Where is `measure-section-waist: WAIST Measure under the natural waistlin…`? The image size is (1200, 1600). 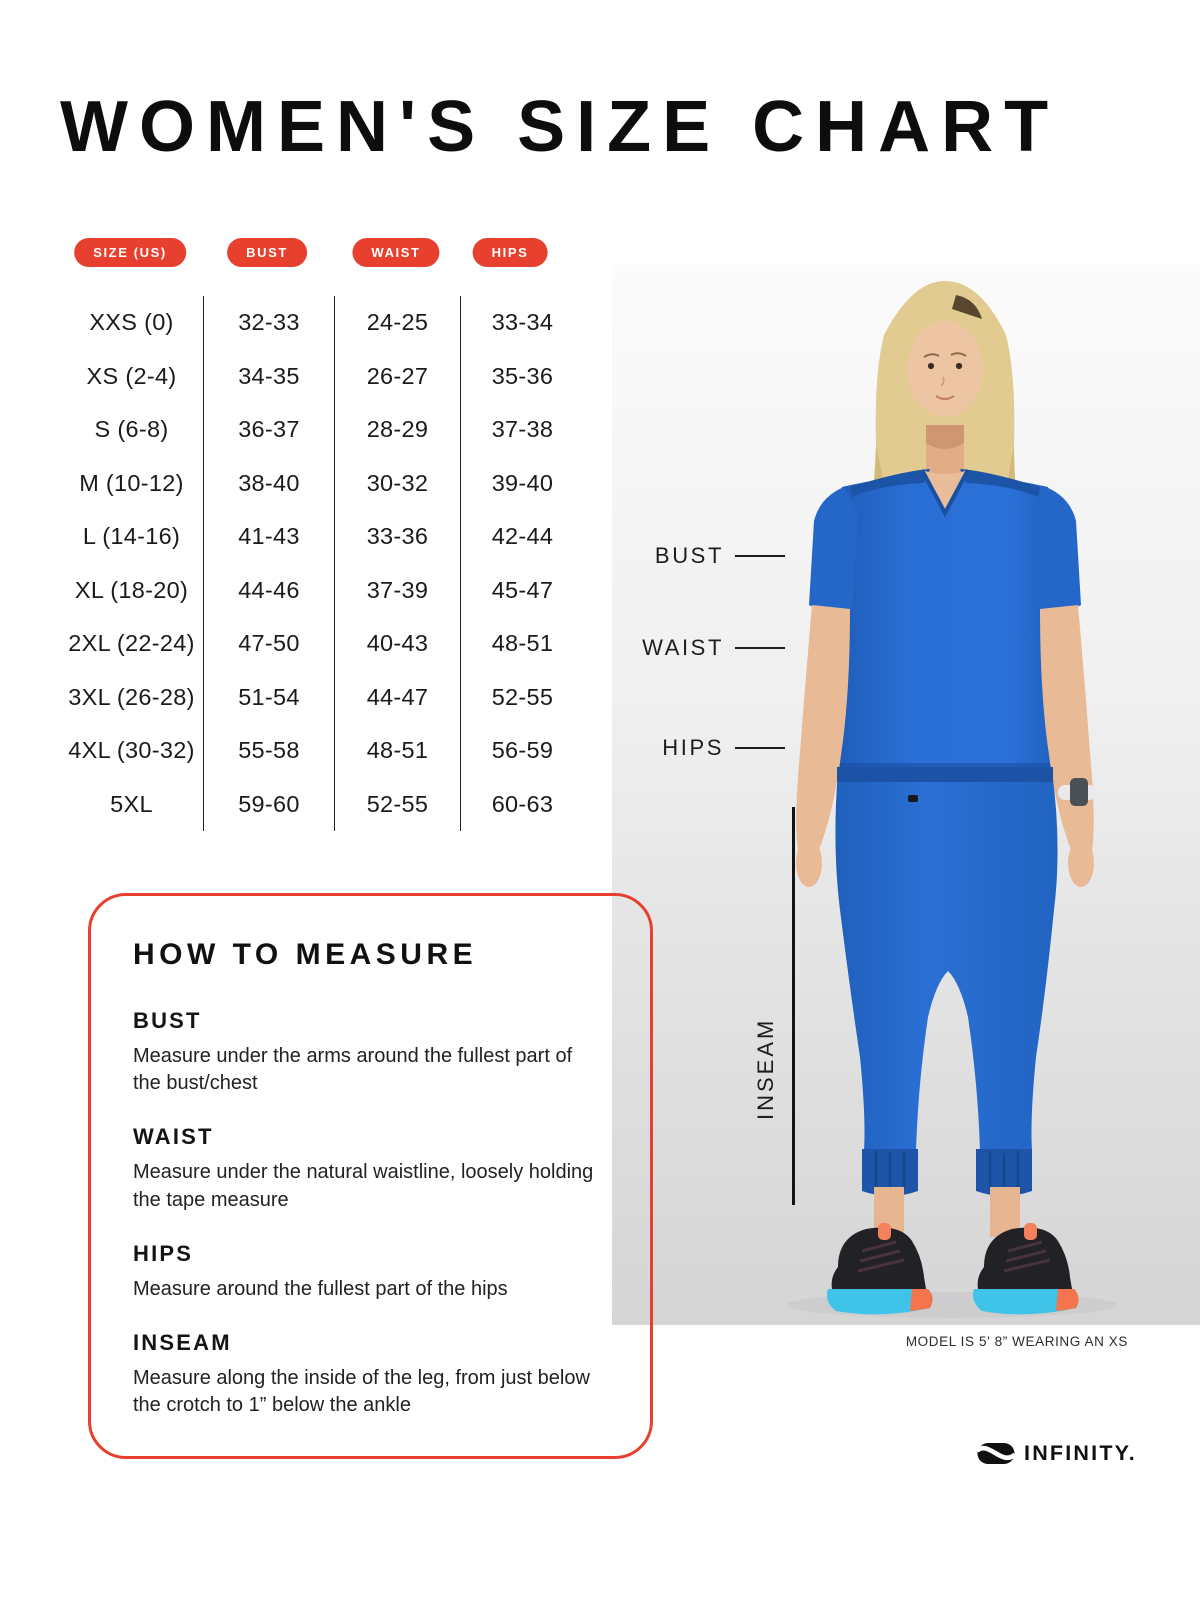 measure-section-waist: WAIST Measure under the natural waistlin… is located at coordinates (391, 1168).